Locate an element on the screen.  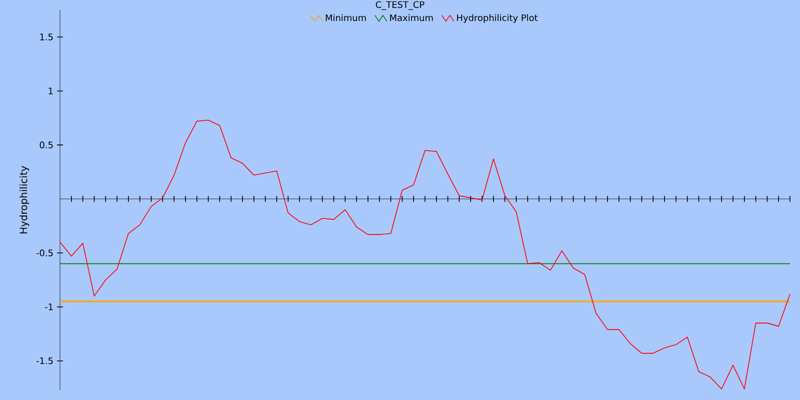
y-tick-label: 1 is located at coordinates (50, 91).